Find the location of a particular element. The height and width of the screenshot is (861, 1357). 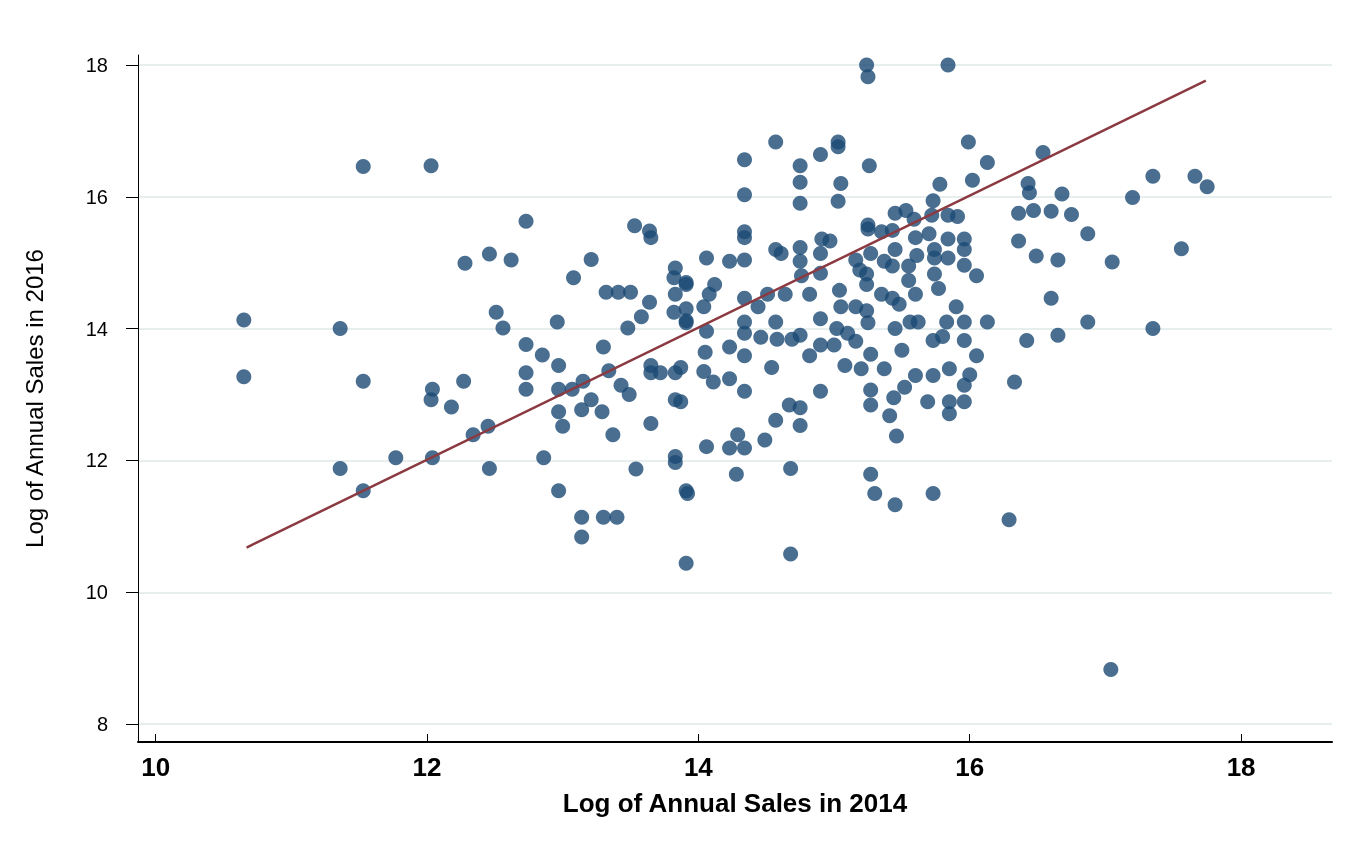

x-axis-title: Log of Annual Sales in 2014 is located at coordinates (735, 803).